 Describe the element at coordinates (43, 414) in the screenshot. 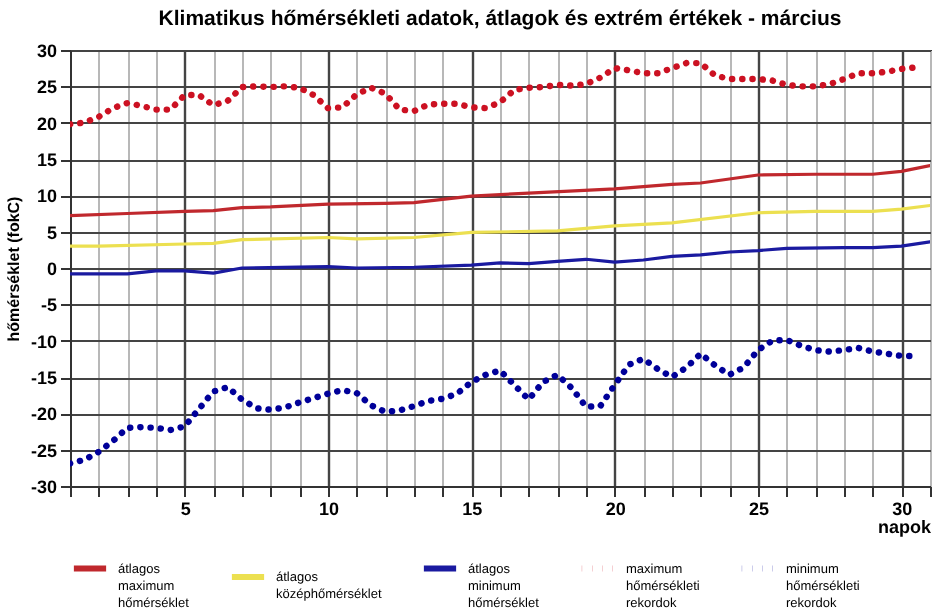

I see `y-tick-label: -20` at that location.